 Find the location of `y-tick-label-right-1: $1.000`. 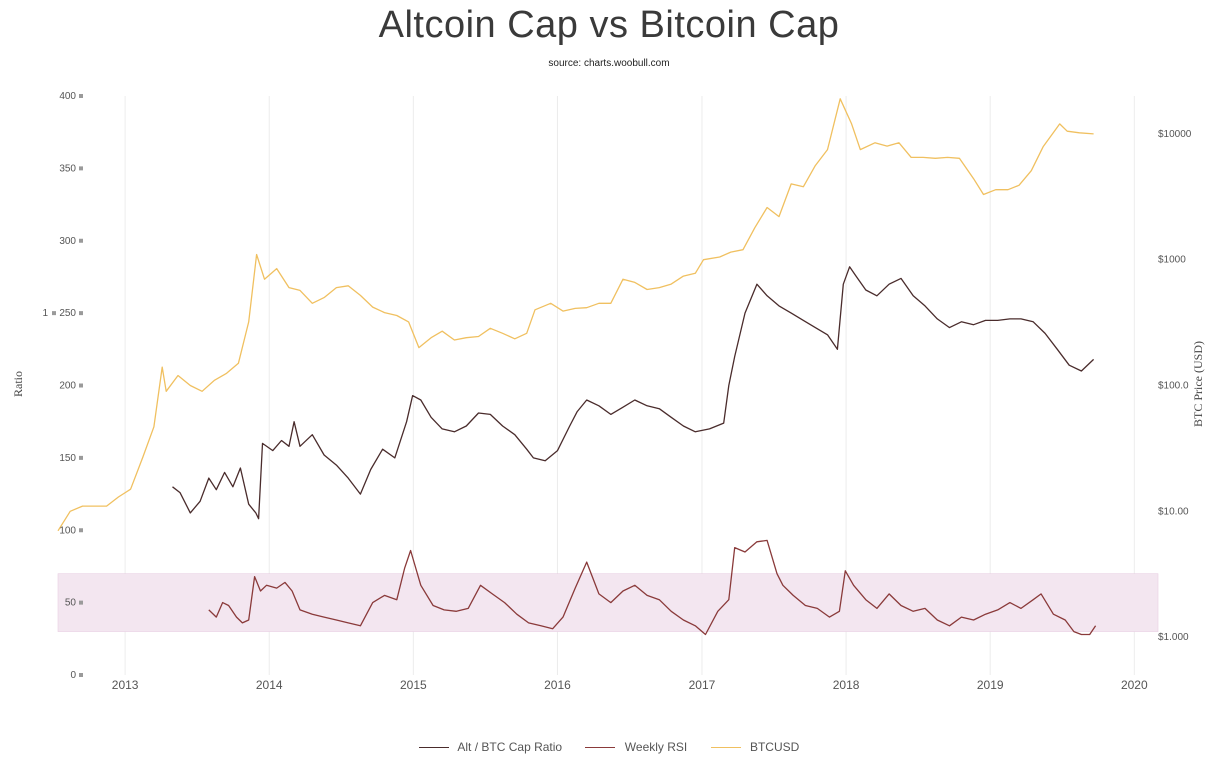

y-tick-label-right-1: $1.000 is located at coordinates (1173, 637).